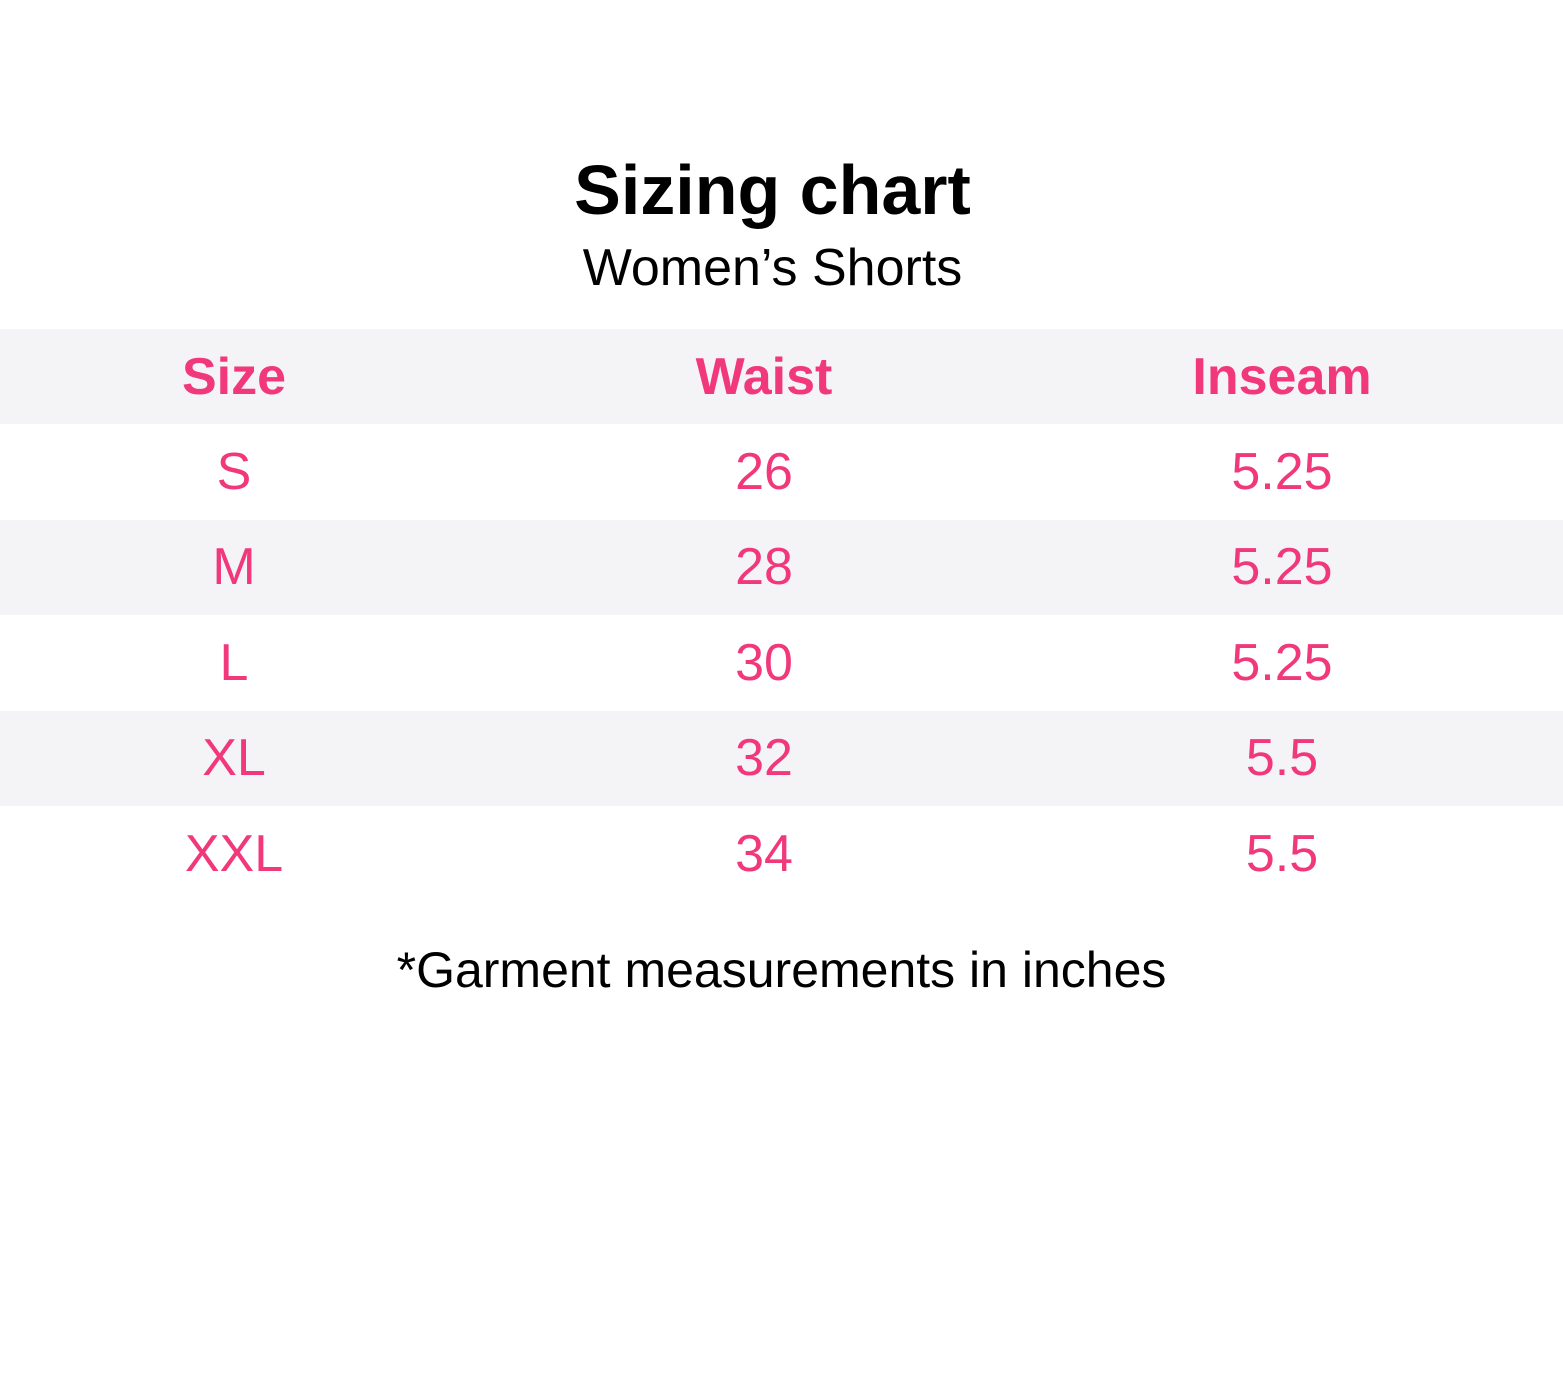  I want to click on header-size: Size, so click(234, 376).